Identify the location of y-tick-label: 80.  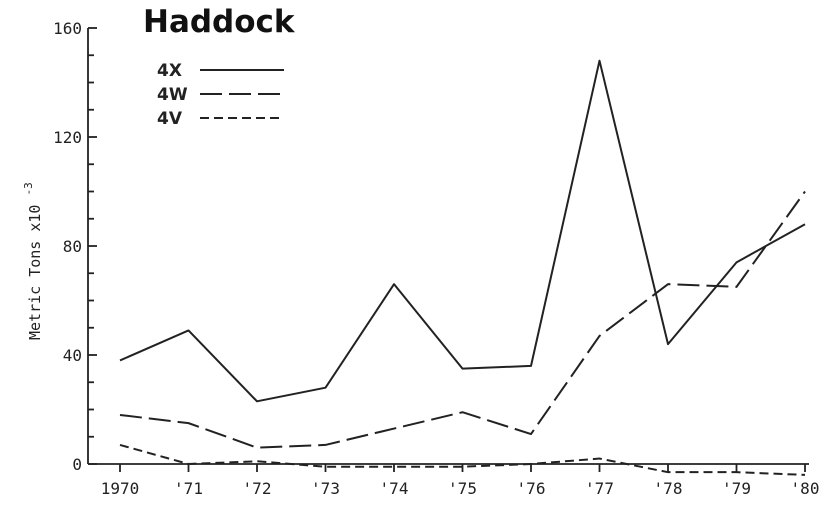
(72, 246).